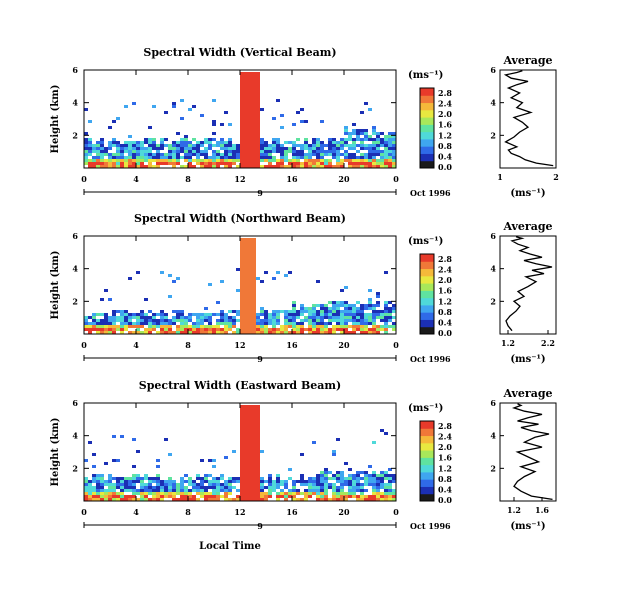 This screenshot has height=598, width=618. I want to click on colorbar: (ms⁻¹)0.00.40.81.21.62.02.42.8, so click(430, 454).